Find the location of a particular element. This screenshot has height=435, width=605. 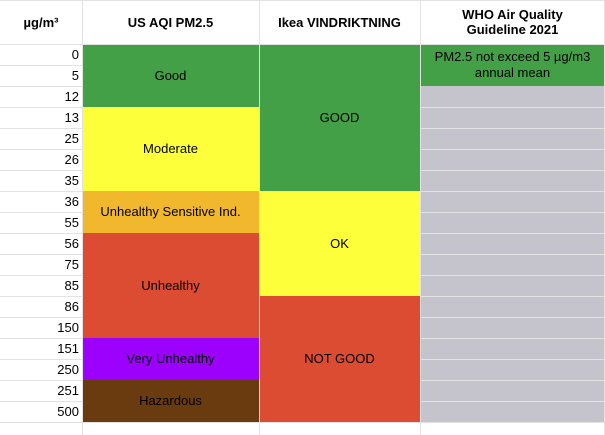

row-value-label: 55 is located at coordinates (71, 222).